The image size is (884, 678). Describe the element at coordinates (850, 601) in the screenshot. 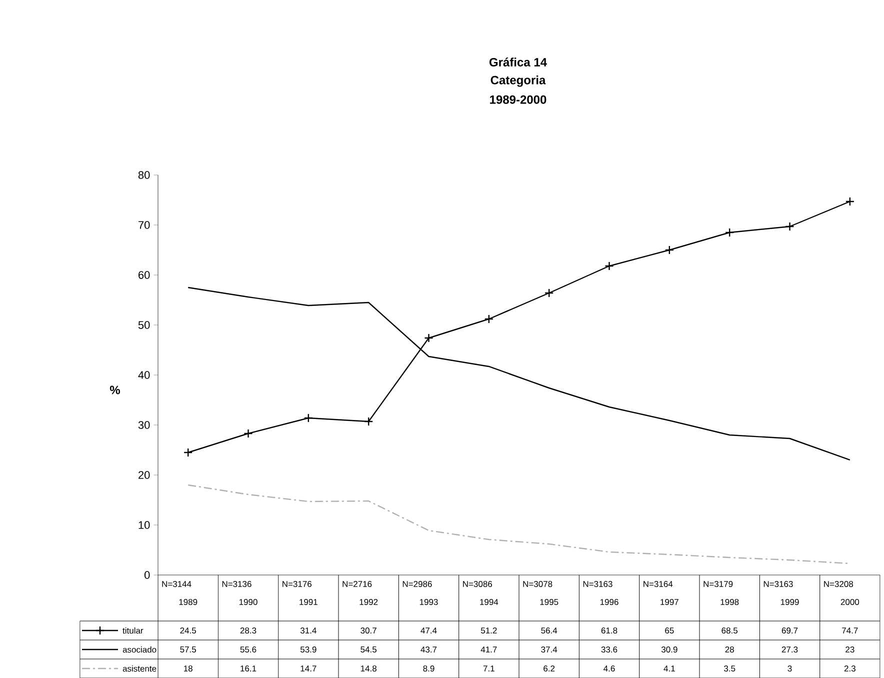

I see `x-tick-label: 2000` at that location.